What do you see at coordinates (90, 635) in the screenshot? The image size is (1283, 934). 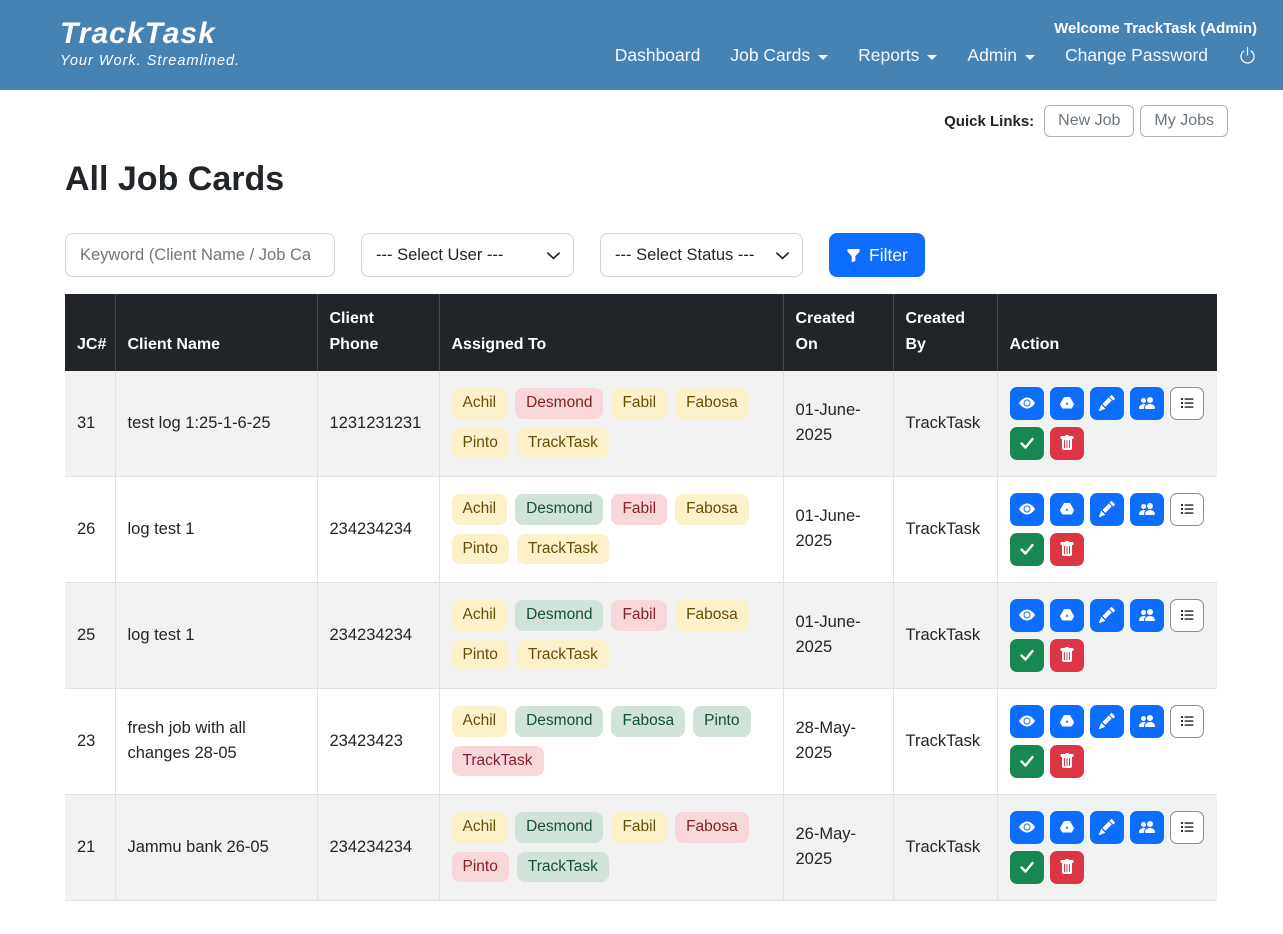 I see `jc-number: 25` at bounding box center [90, 635].